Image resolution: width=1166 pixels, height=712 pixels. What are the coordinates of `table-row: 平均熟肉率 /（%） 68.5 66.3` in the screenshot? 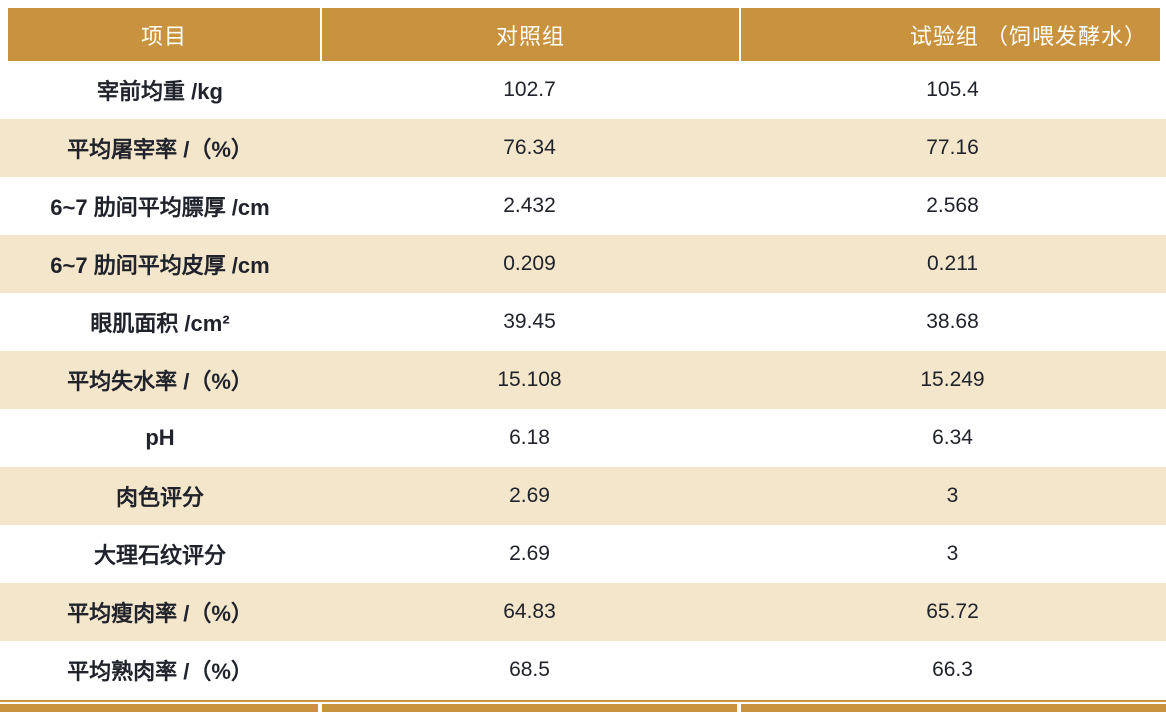 It's located at (583, 670).